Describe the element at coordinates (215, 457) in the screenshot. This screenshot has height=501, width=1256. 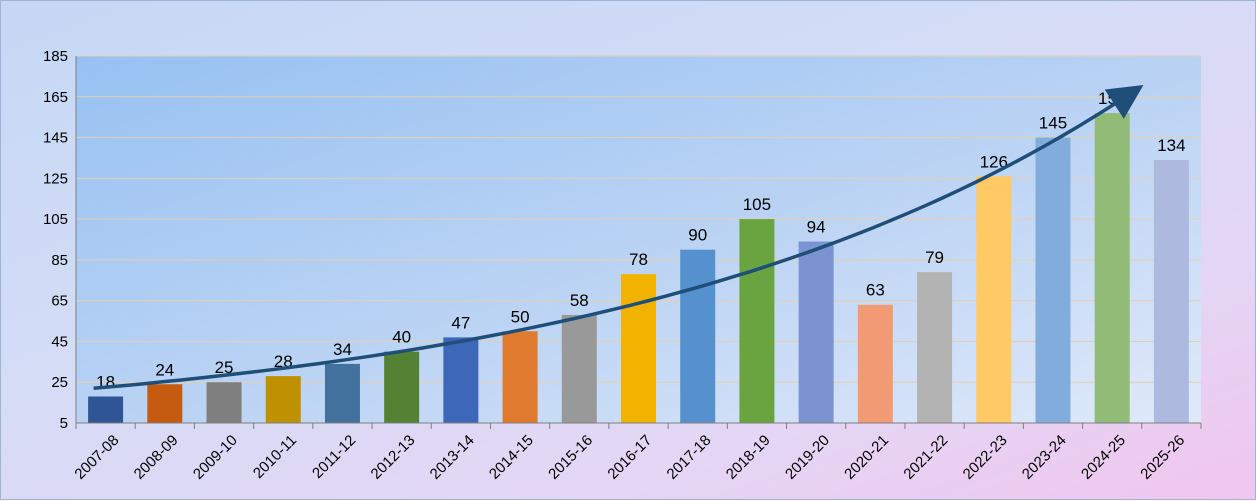
I see `x-tick-label: 2009-10` at that location.